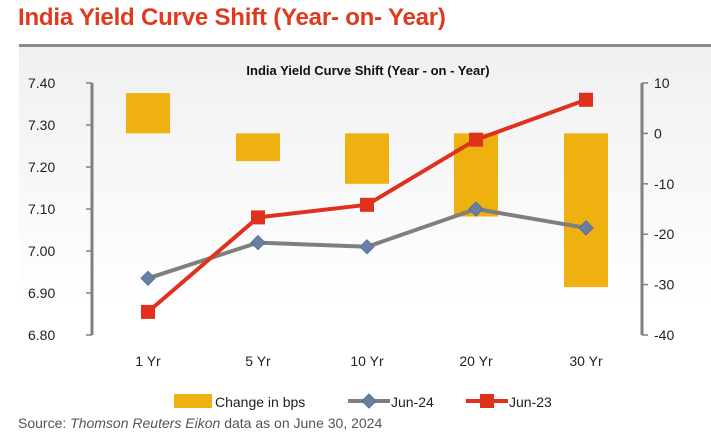 The width and height of the screenshot is (711, 446). Describe the element at coordinates (44, 423) in the screenshot. I see `source-prefix: Source:` at that location.